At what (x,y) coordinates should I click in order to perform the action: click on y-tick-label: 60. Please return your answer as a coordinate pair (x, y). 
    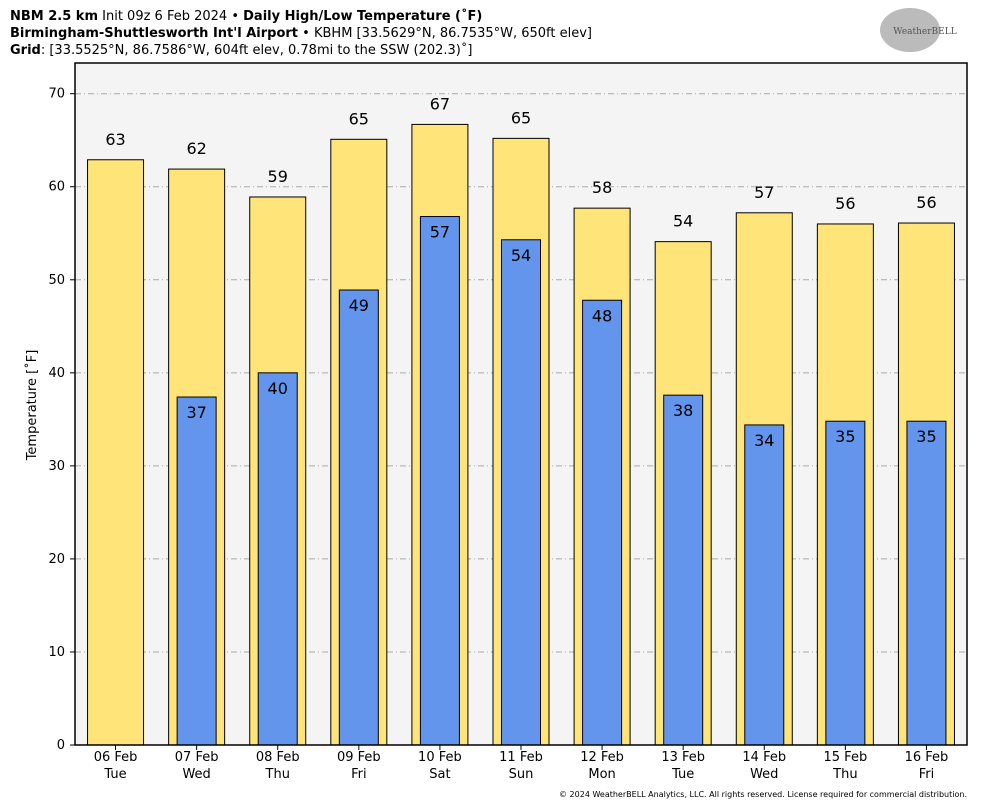
    Looking at the image, I should click on (56, 187).